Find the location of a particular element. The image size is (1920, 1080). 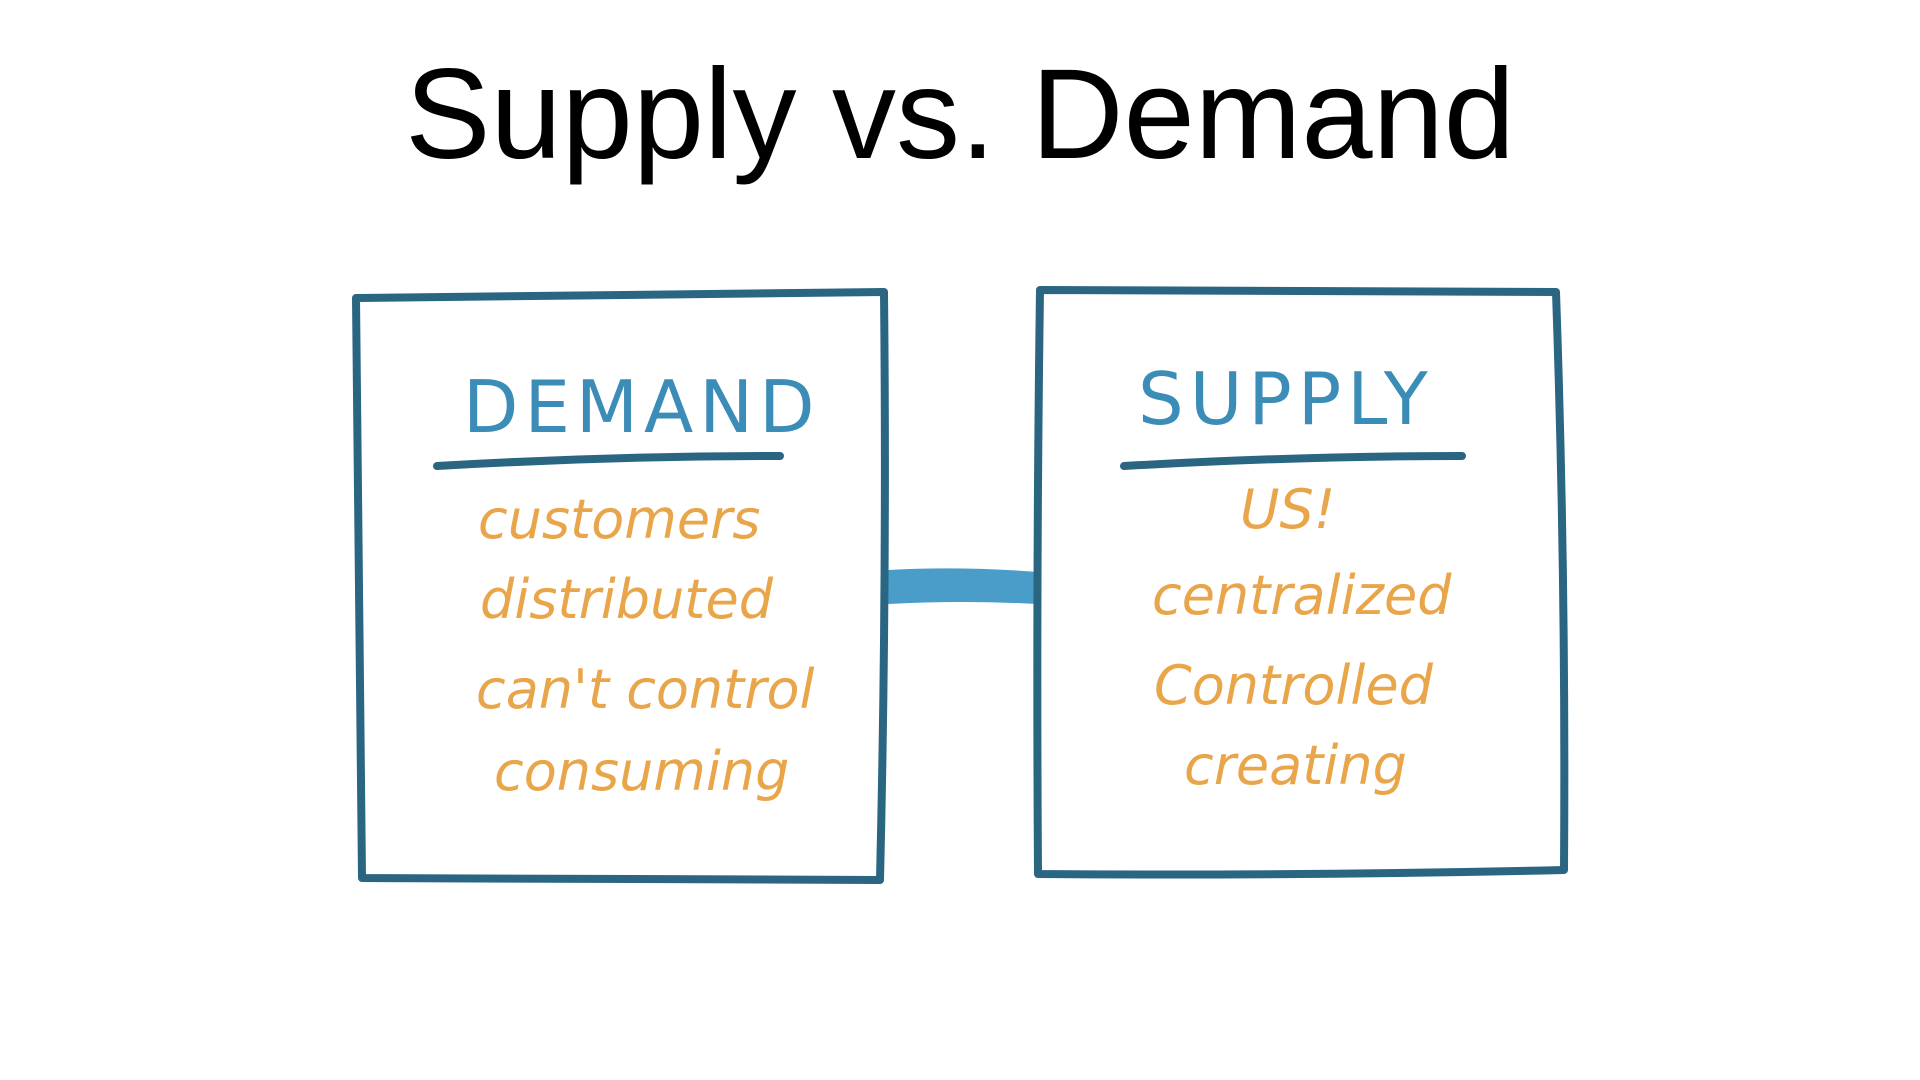

supply-heading-underline is located at coordinates (1293, 461).